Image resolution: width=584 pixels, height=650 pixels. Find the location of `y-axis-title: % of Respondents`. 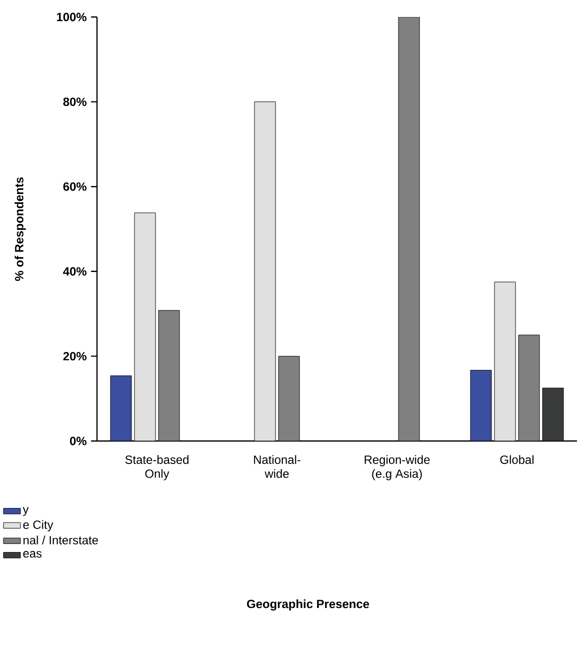

y-axis-title: % of Respondents is located at coordinates (20, 229).